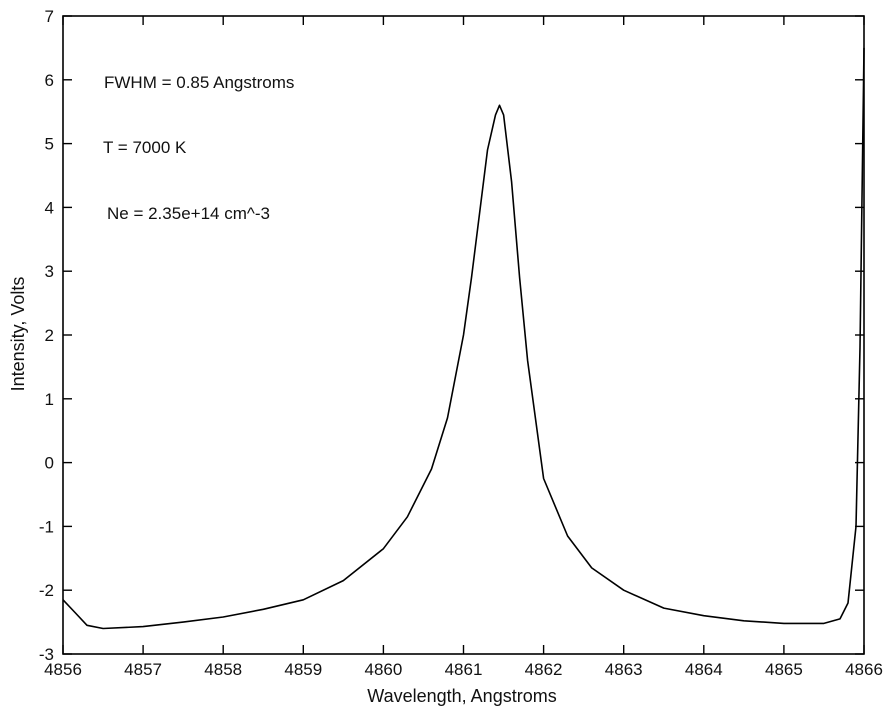 Image resolution: width=888 pixels, height=712 pixels. What do you see at coordinates (624, 669) in the screenshot?
I see `x-tick-label: 4863` at bounding box center [624, 669].